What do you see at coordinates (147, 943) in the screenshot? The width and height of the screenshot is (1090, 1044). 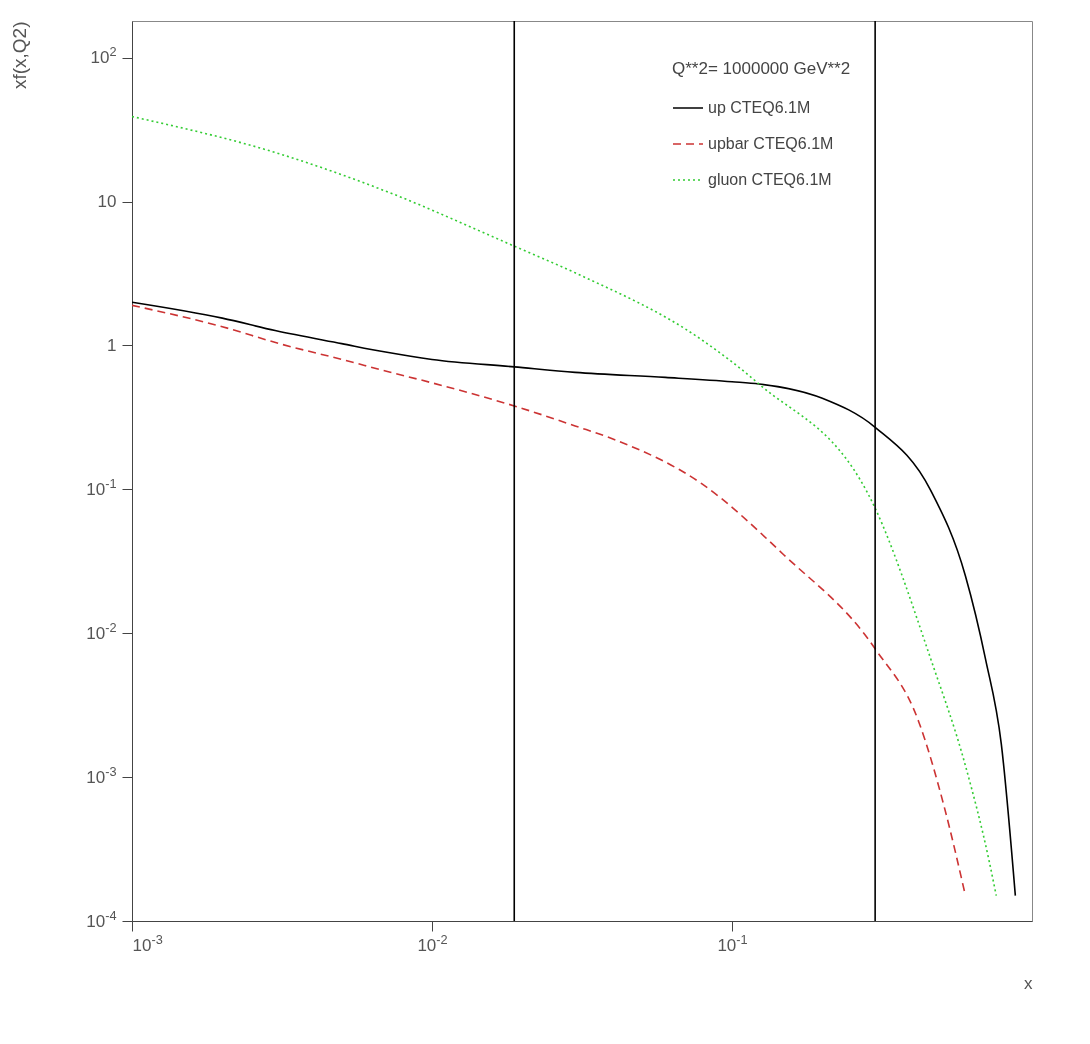 I see `x-tick-label: 10$^{-3}$` at bounding box center [147, 943].